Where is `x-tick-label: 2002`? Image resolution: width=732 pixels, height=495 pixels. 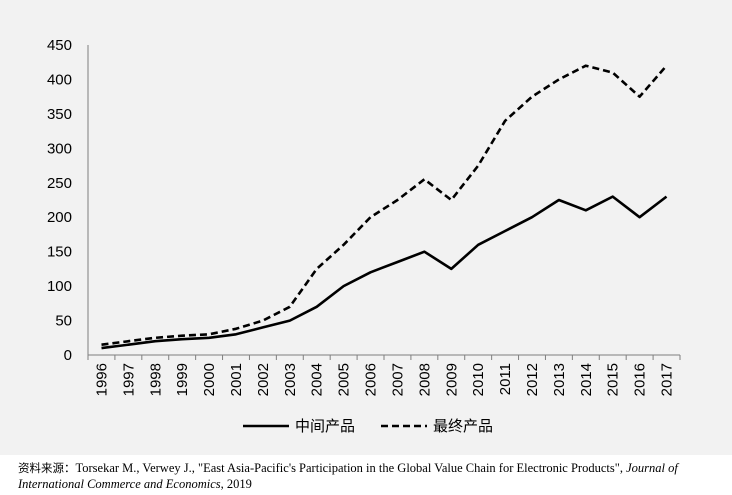
x-tick-label: 2002 is located at coordinates (263, 379).